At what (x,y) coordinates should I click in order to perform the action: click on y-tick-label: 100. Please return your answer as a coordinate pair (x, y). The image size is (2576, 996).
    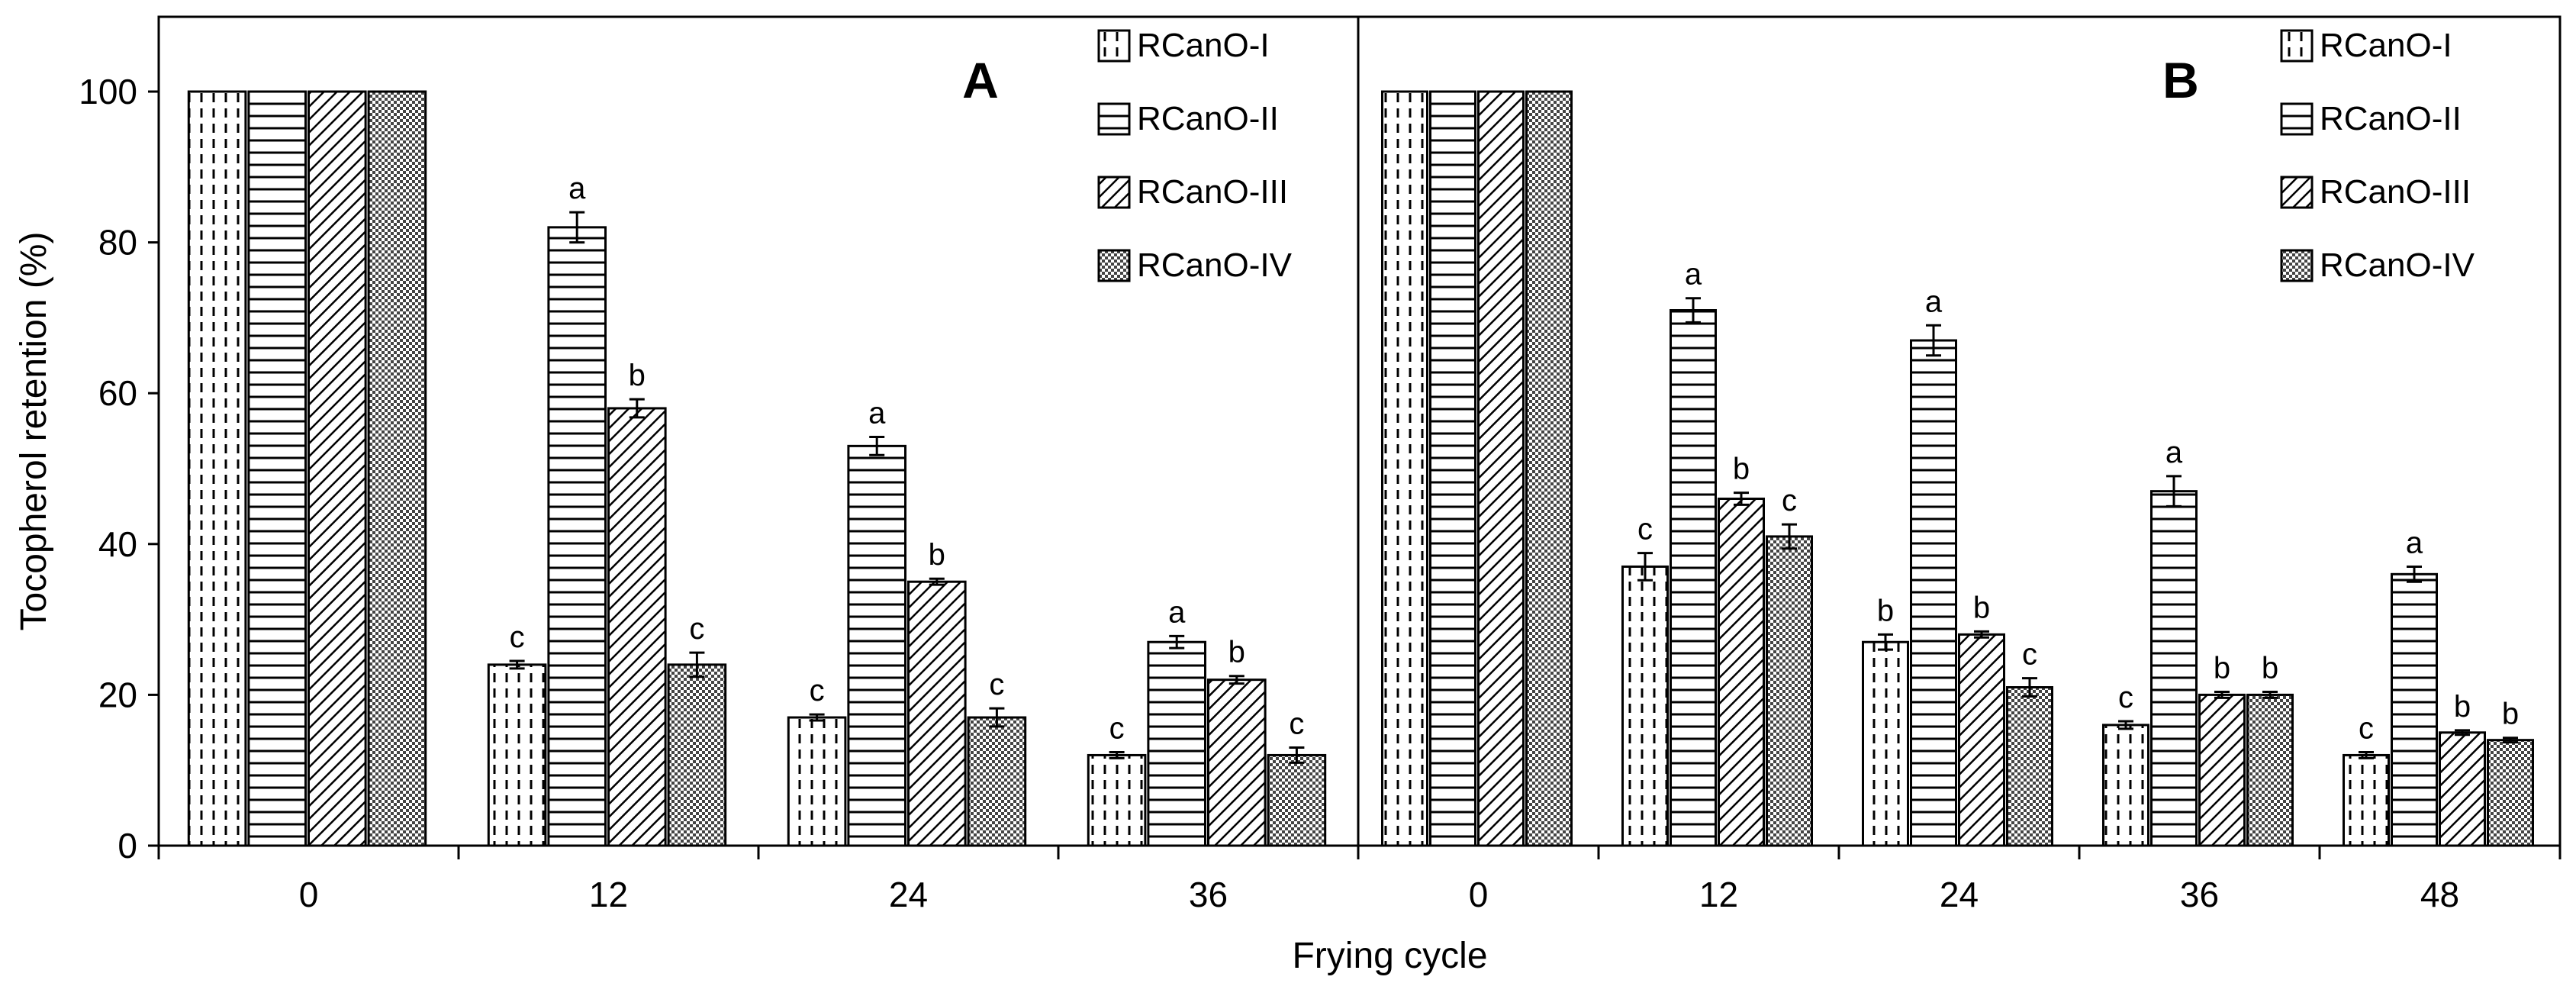
    Looking at the image, I should click on (108, 92).